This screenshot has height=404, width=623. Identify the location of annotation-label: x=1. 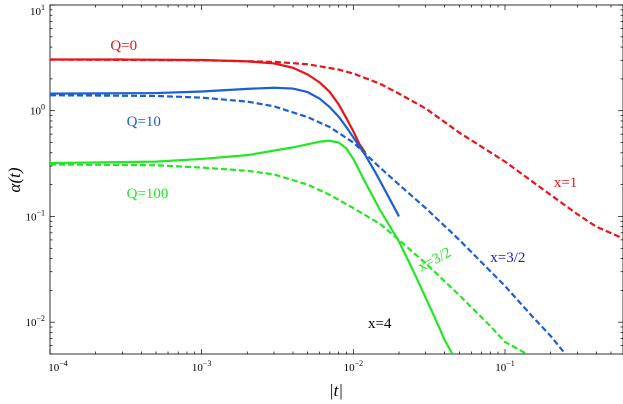
(565, 183).